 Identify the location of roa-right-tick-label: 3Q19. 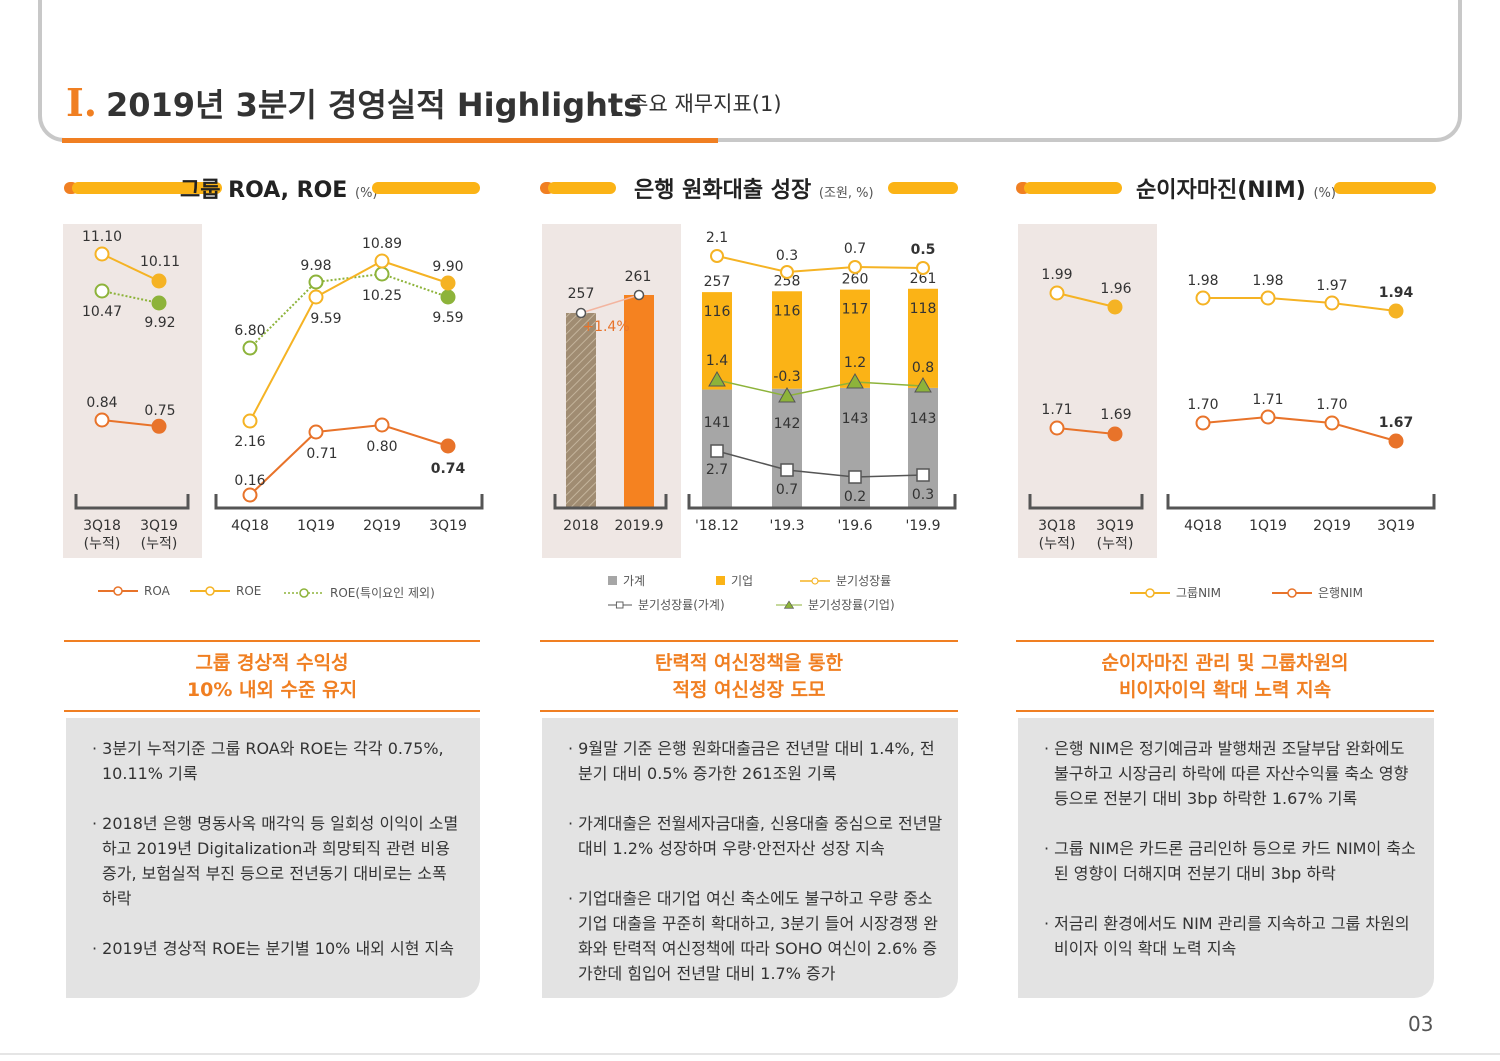
(448, 526).